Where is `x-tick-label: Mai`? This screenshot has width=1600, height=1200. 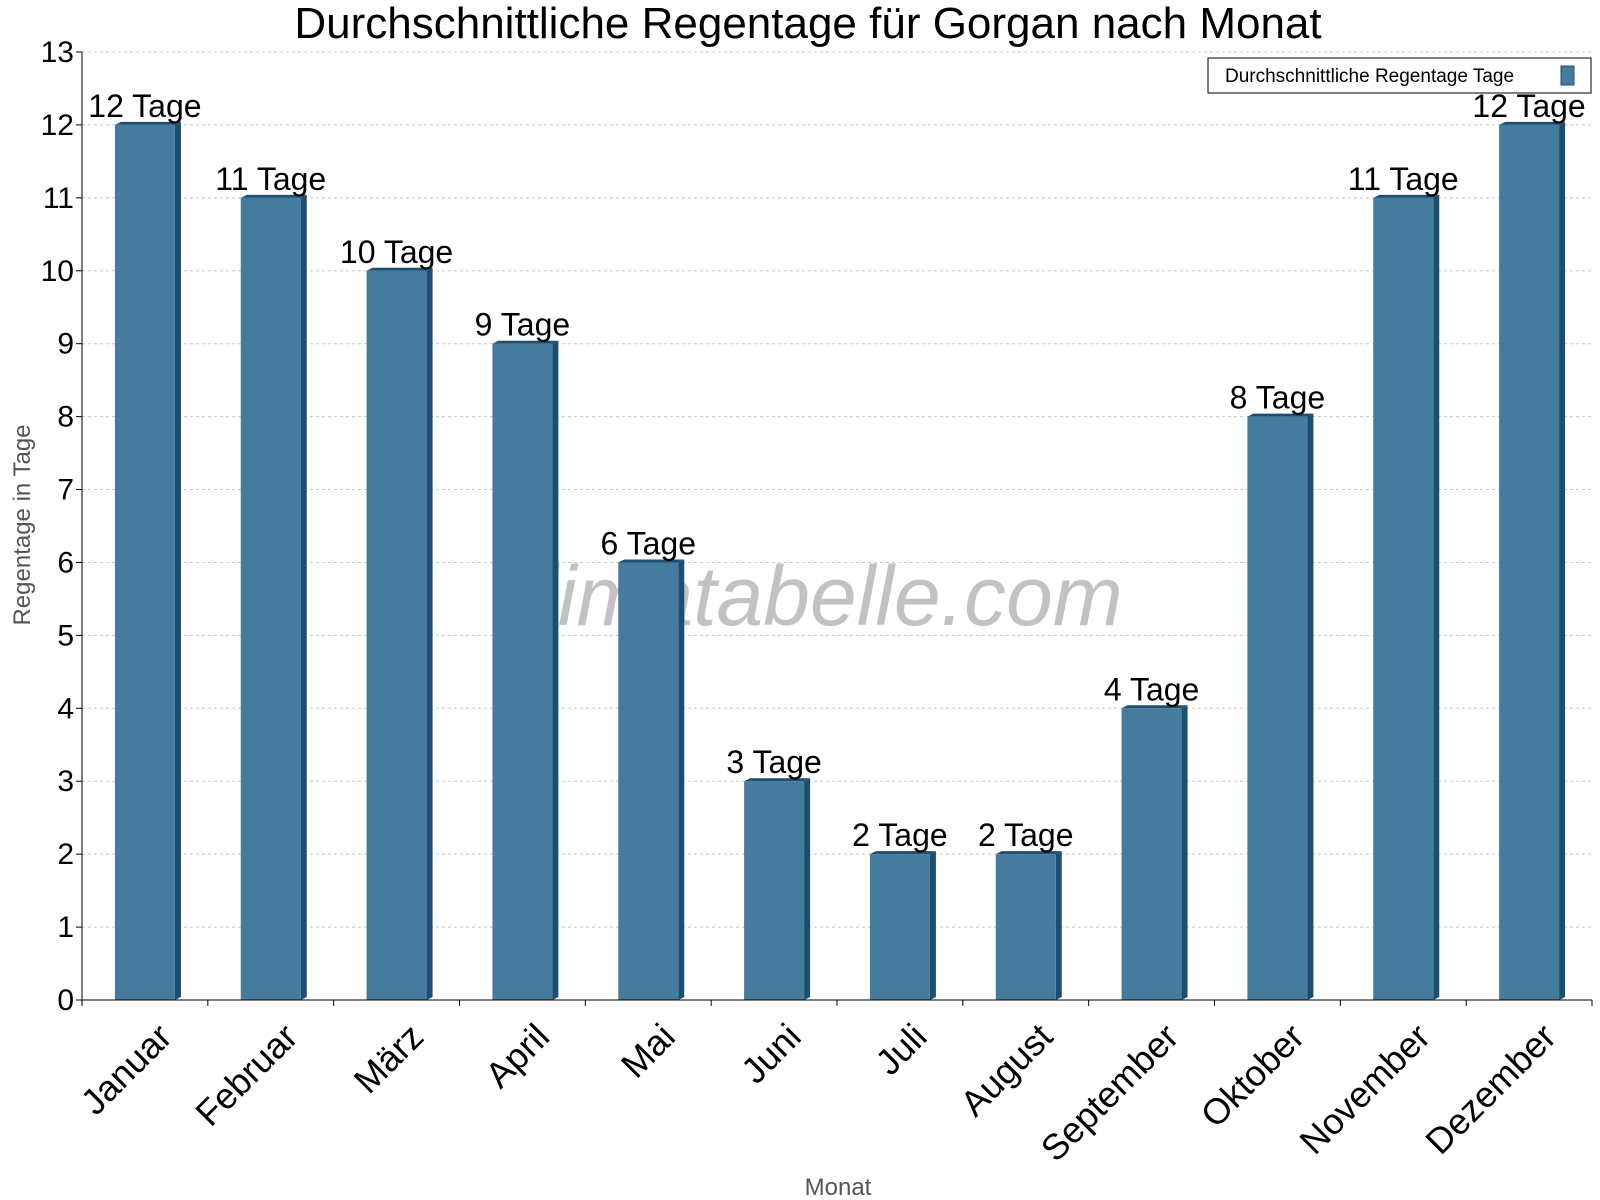
x-tick-label: Mai is located at coordinates (648, 1051).